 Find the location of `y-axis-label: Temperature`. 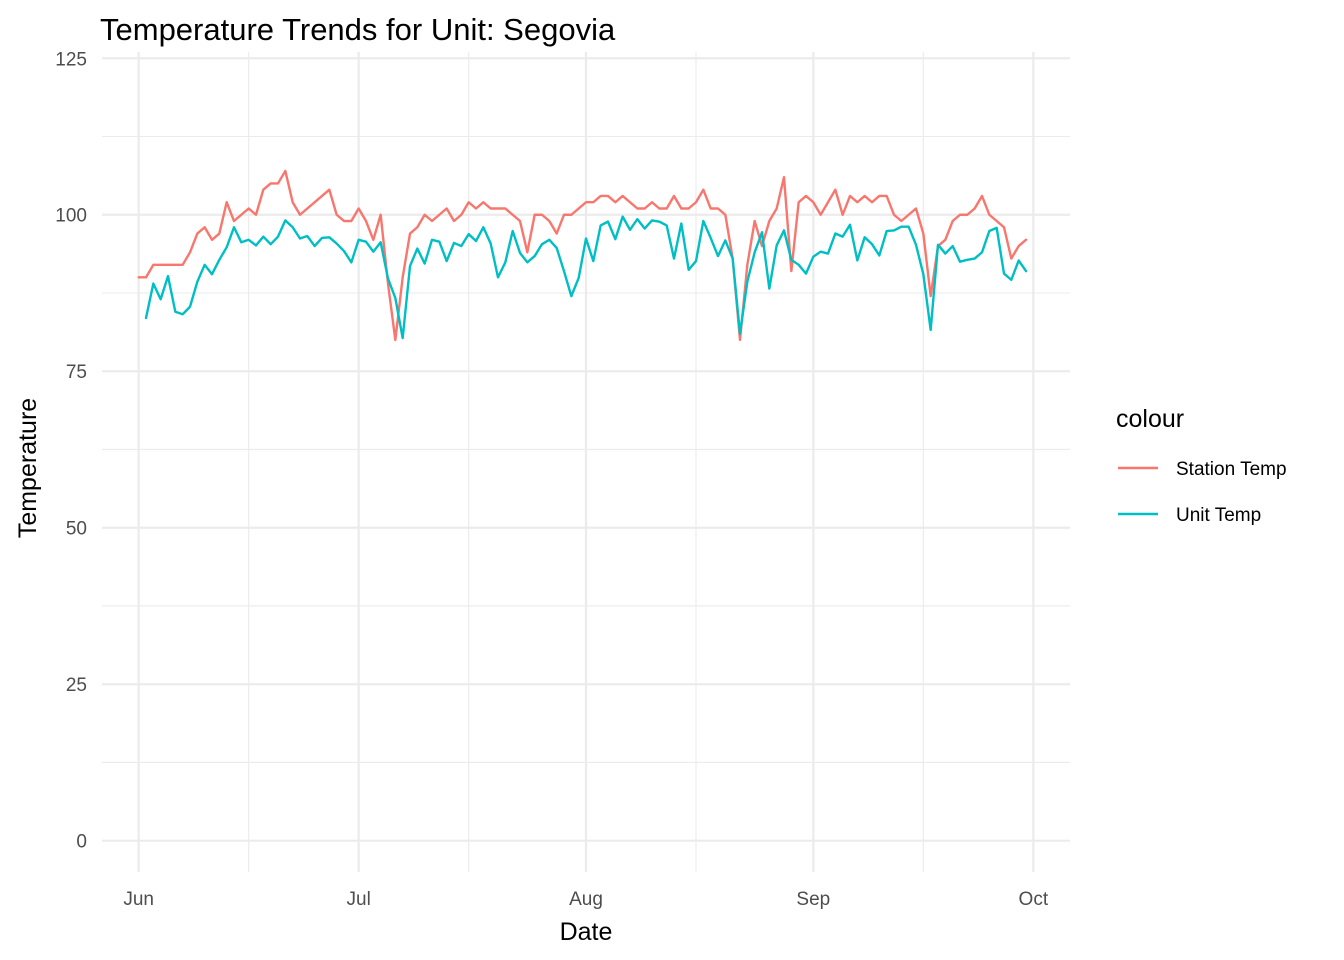

y-axis-label: Temperature is located at coordinates (28, 468).